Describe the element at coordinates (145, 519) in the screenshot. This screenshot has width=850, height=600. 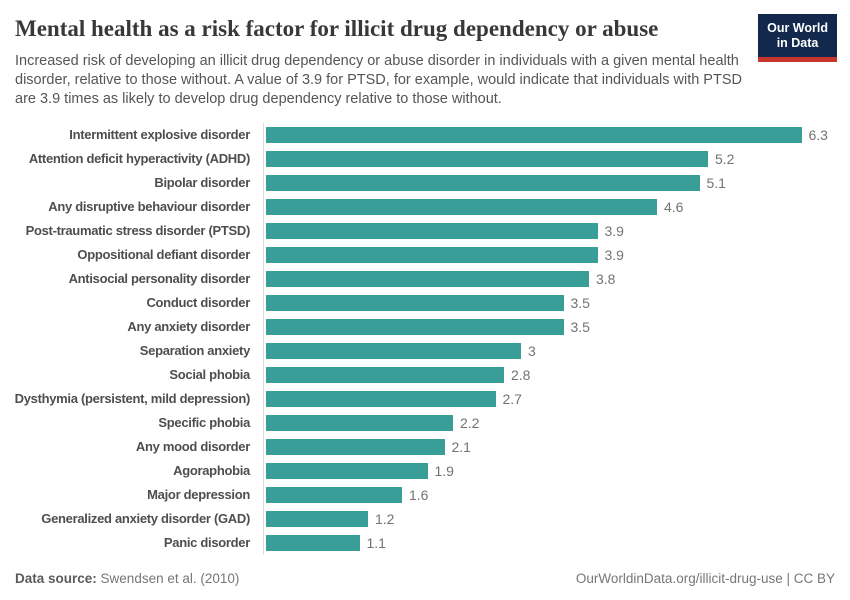
I see `bar-label: Generalized anxiety disorder (GAD)` at that location.